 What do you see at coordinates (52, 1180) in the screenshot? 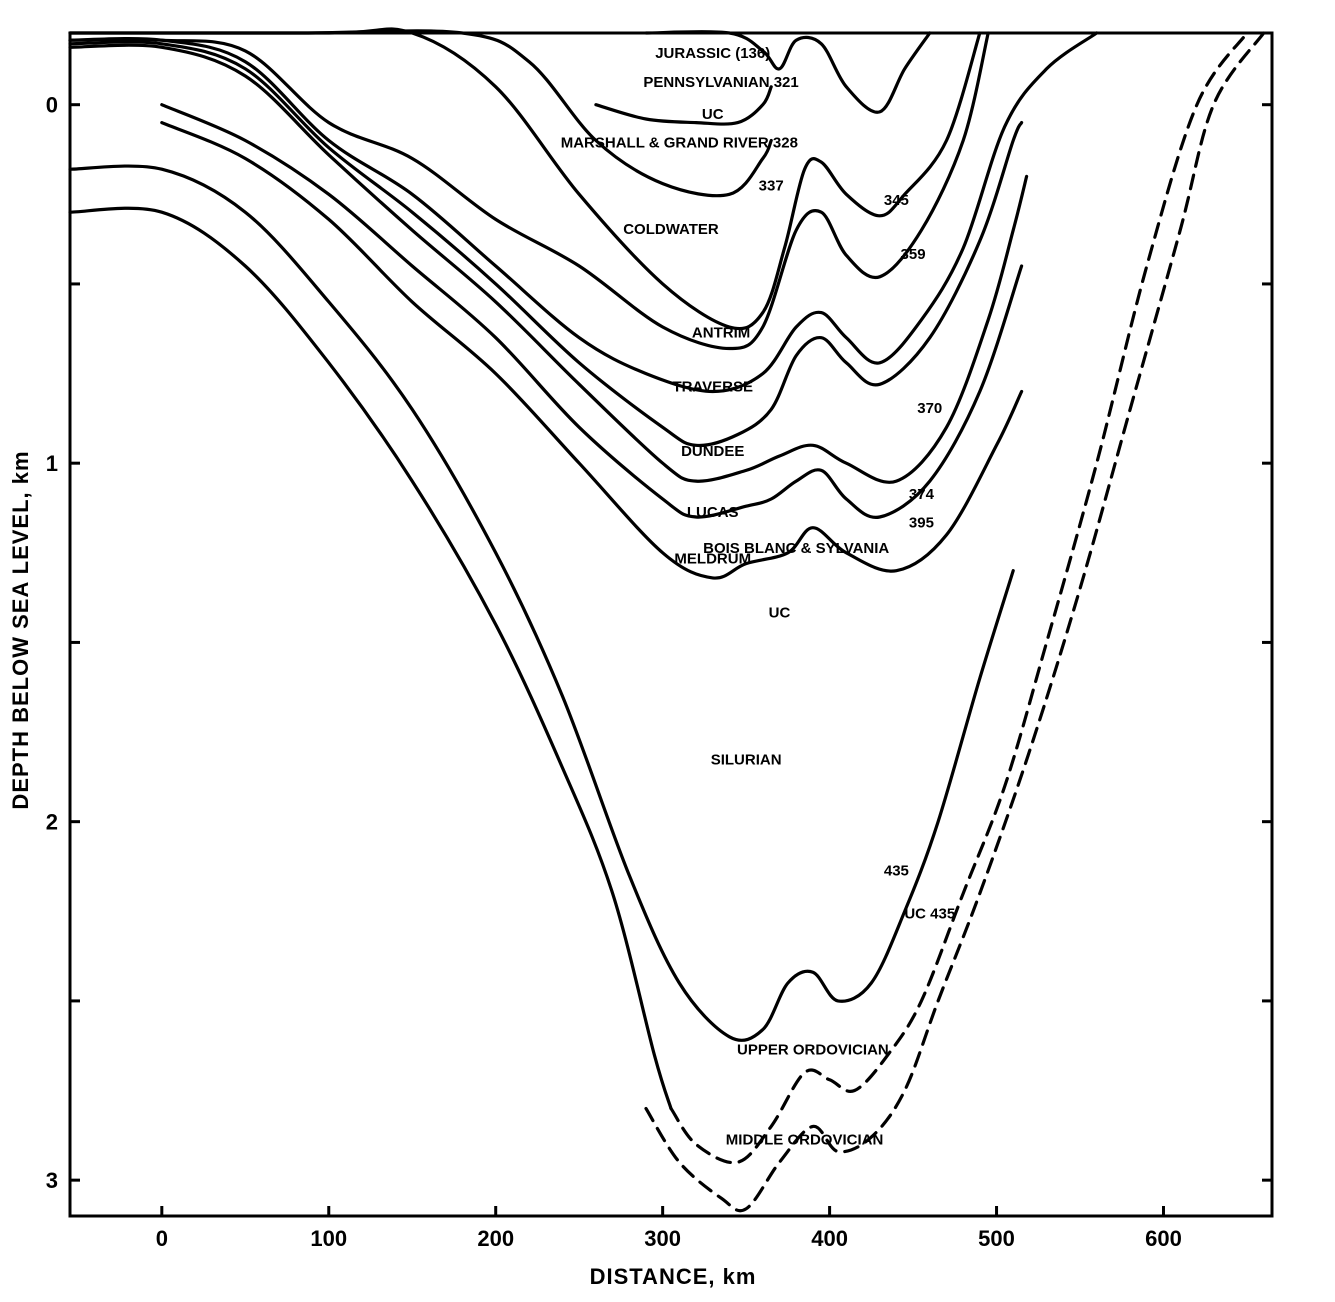
I see `y-tick-label: 3` at bounding box center [52, 1180].